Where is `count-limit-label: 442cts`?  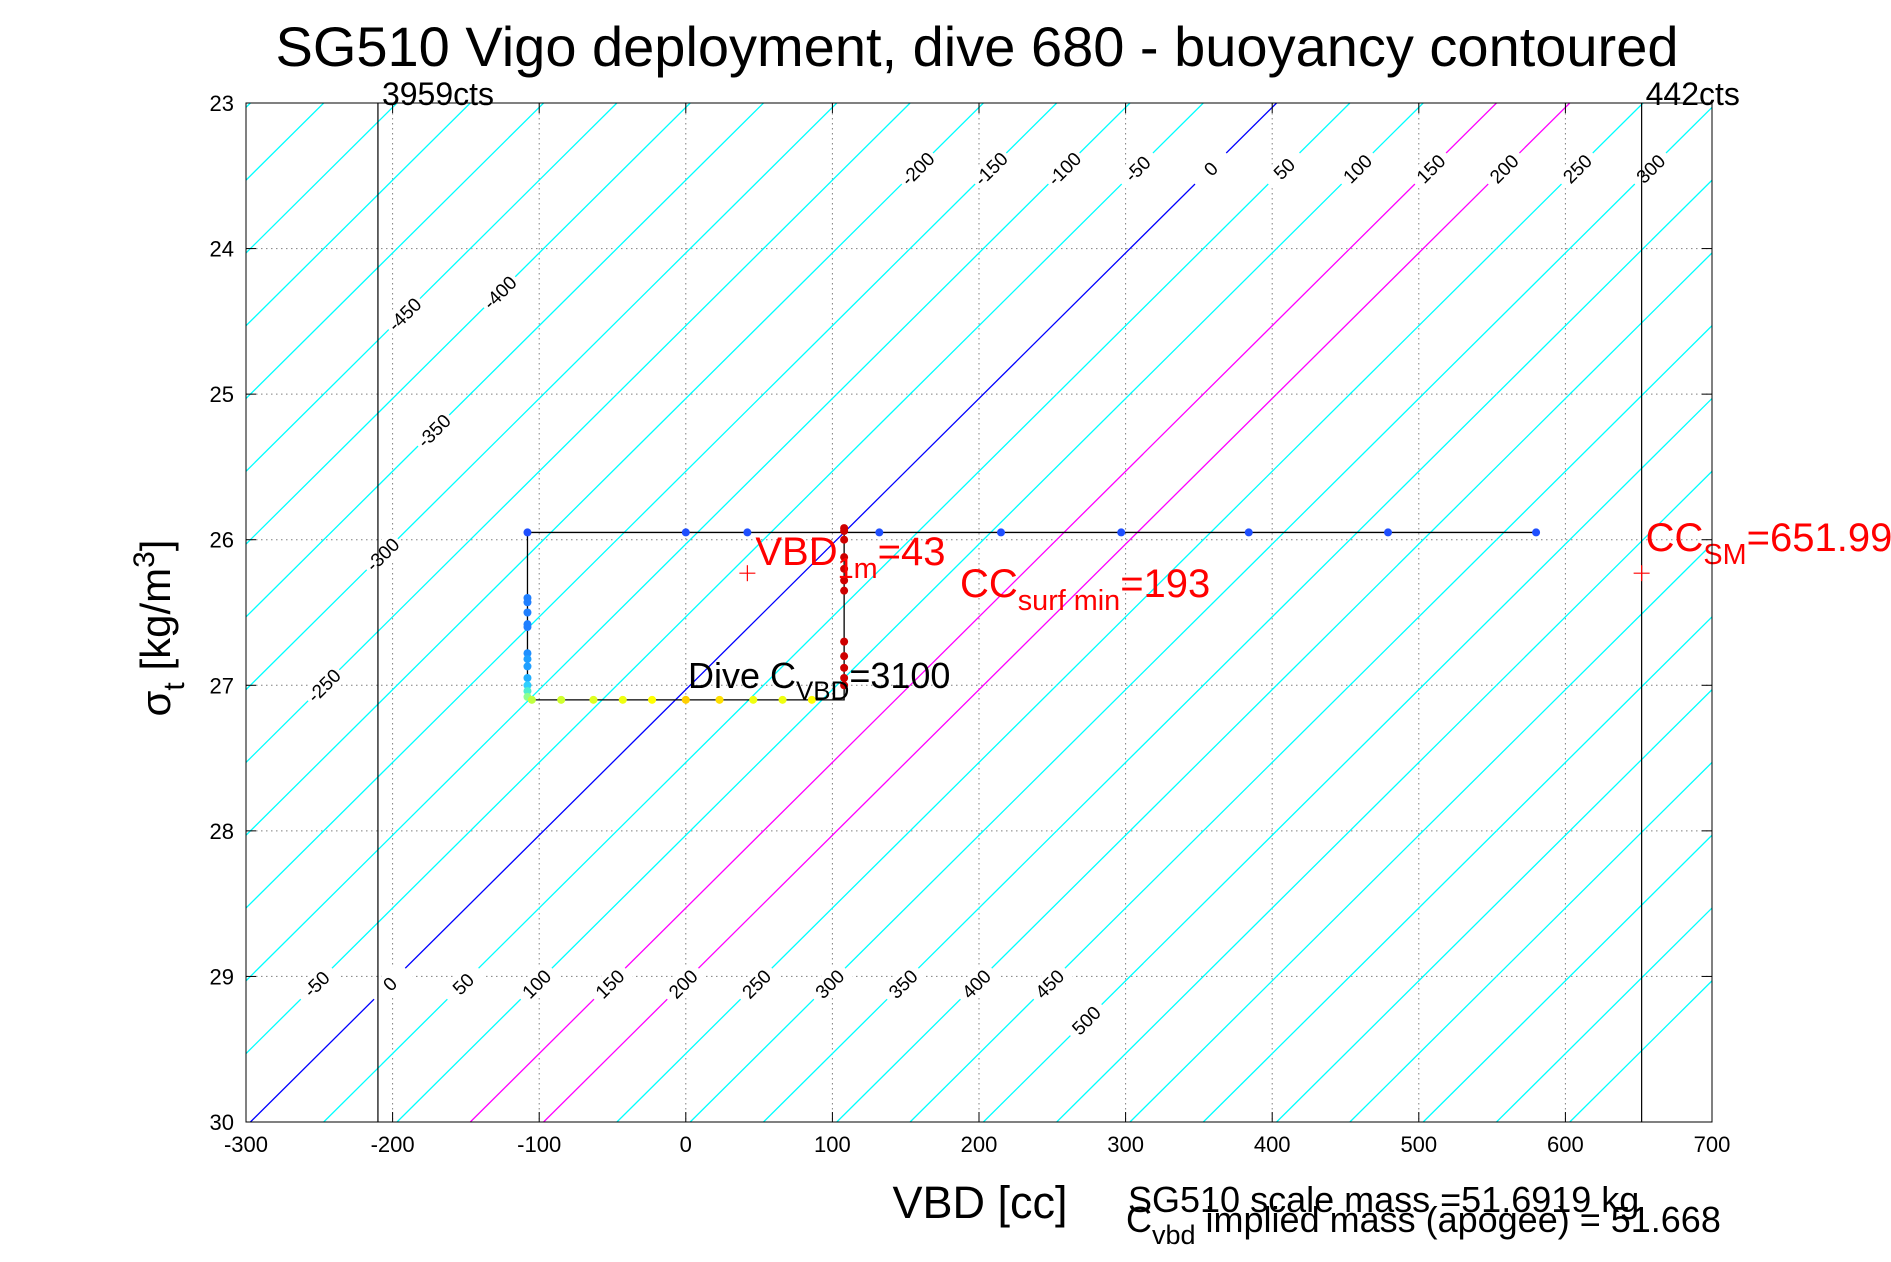 count-limit-label: 442cts is located at coordinates (1693, 94).